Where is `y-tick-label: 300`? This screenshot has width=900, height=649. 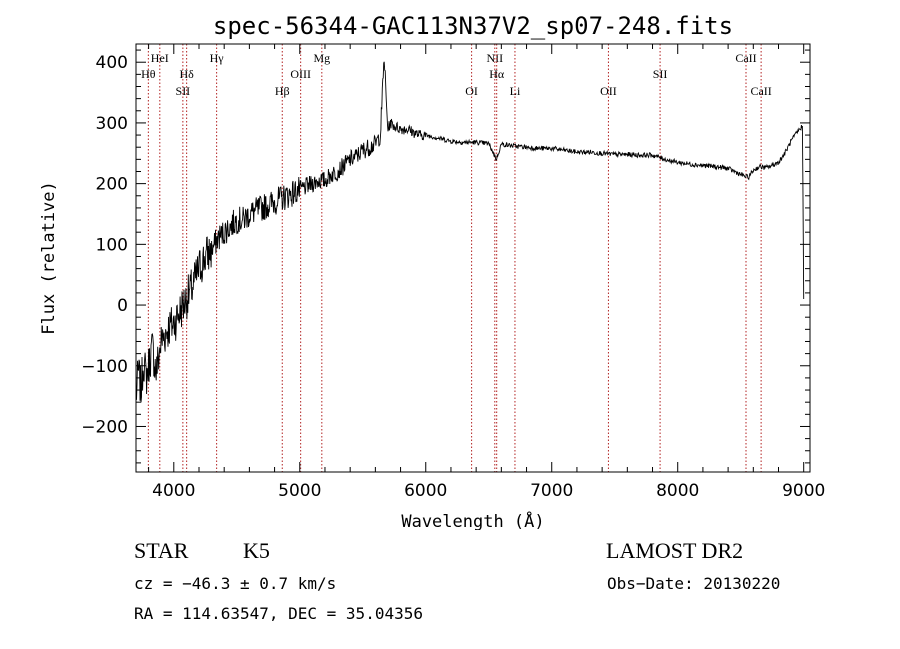
y-tick-label: 300 is located at coordinates (112, 124).